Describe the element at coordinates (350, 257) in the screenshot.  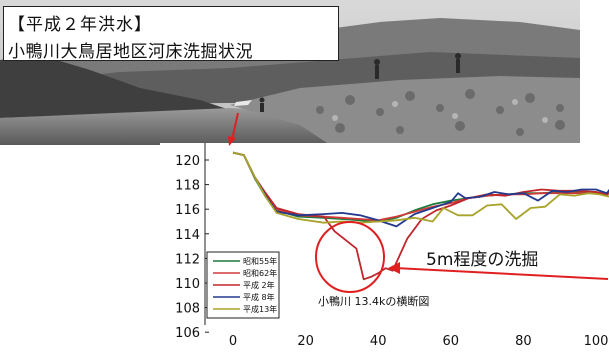
I see `scour-highlight-circle` at that location.